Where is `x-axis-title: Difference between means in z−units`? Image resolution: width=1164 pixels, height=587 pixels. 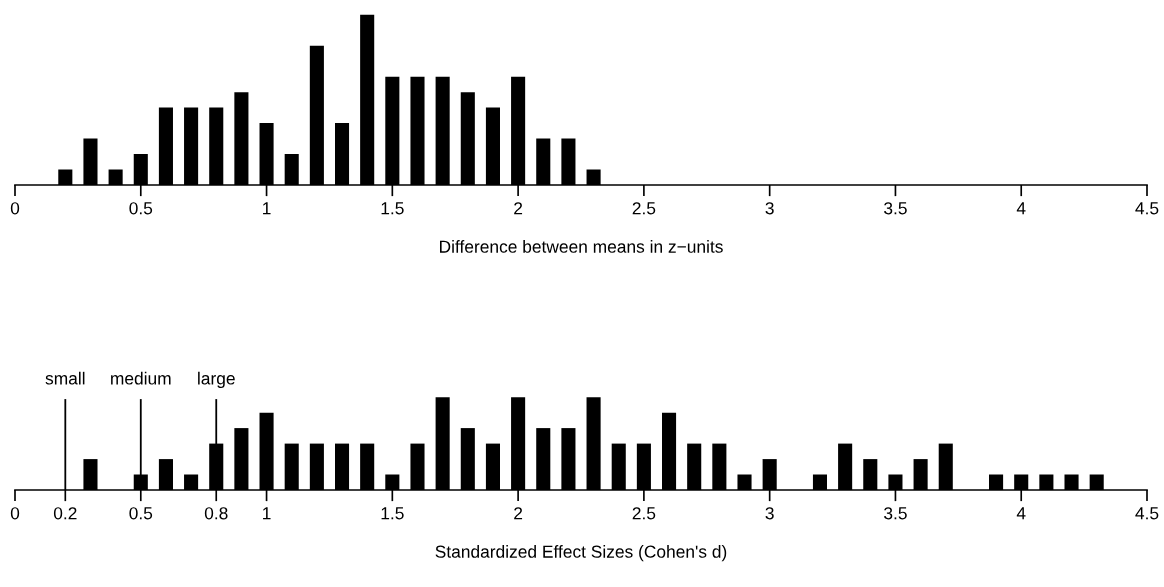 x-axis-title: Difference between means in z−units is located at coordinates (581, 246).